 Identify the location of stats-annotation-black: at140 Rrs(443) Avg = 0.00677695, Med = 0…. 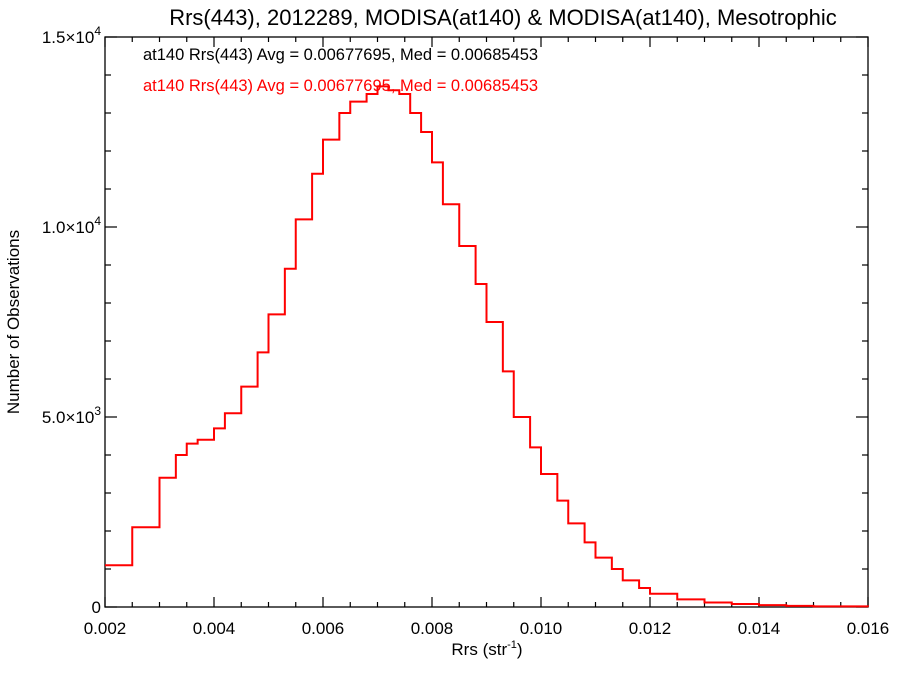
(340, 55).